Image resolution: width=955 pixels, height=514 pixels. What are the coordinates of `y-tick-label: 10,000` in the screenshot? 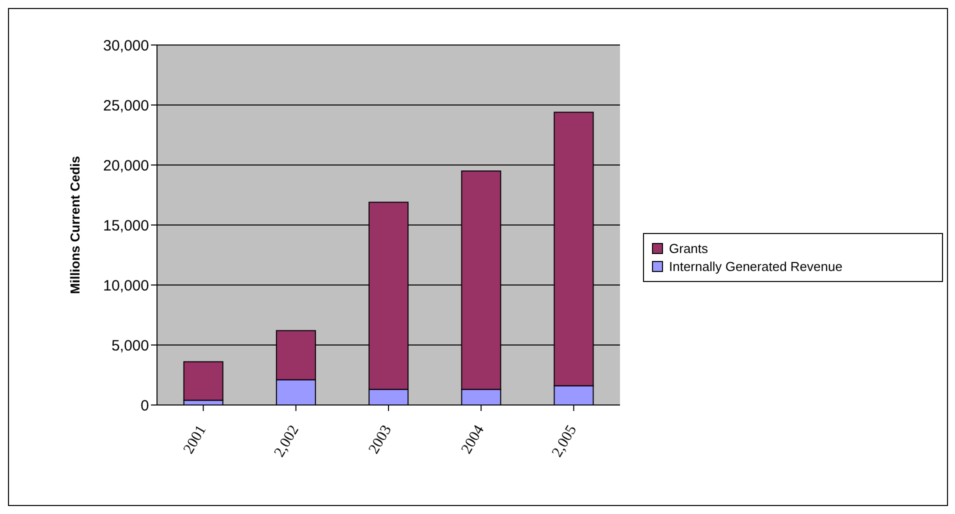 It's located at (126, 285).